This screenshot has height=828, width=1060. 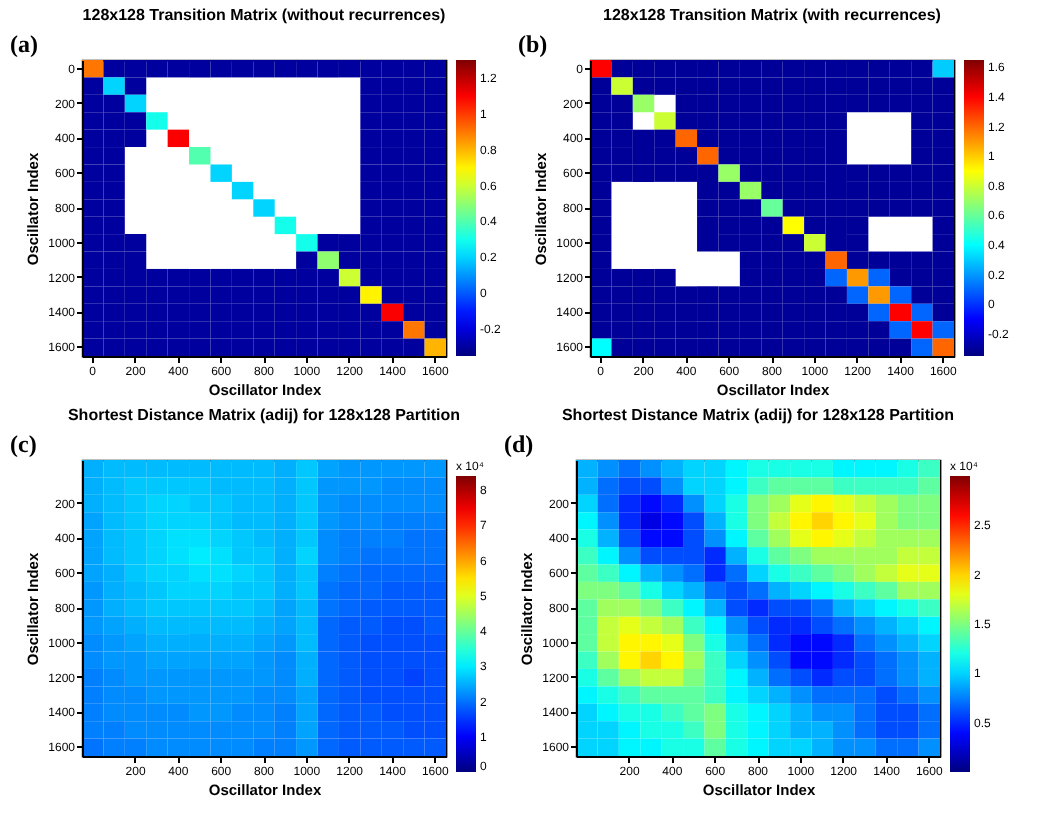 I want to click on text: (a), so click(x=24, y=44).